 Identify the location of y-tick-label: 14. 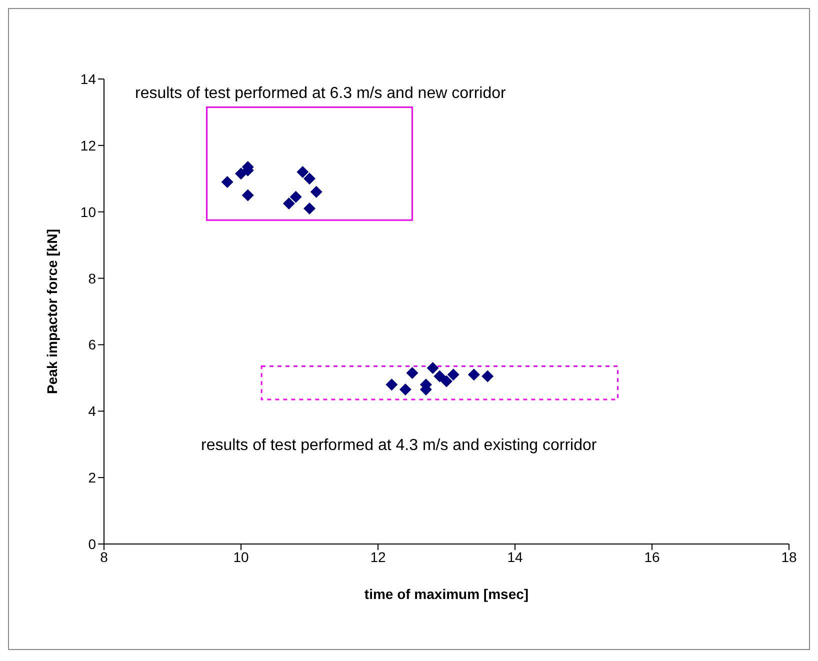
(88, 78).